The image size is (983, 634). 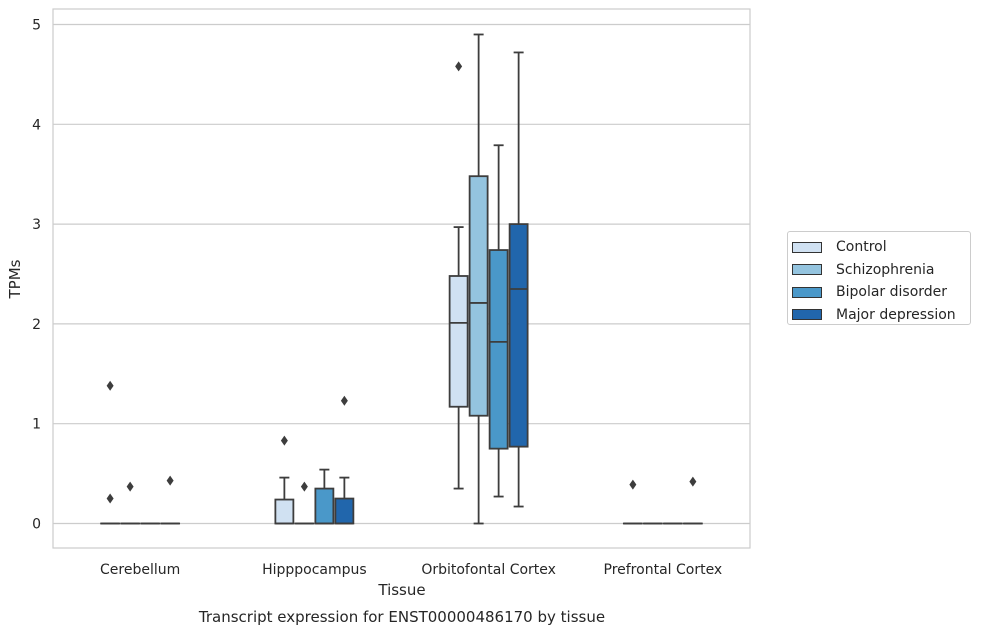 What do you see at coordinates (36, 225) in the screenshot?
I see `y-tick-label: 3` at bounding box center [36, 225].